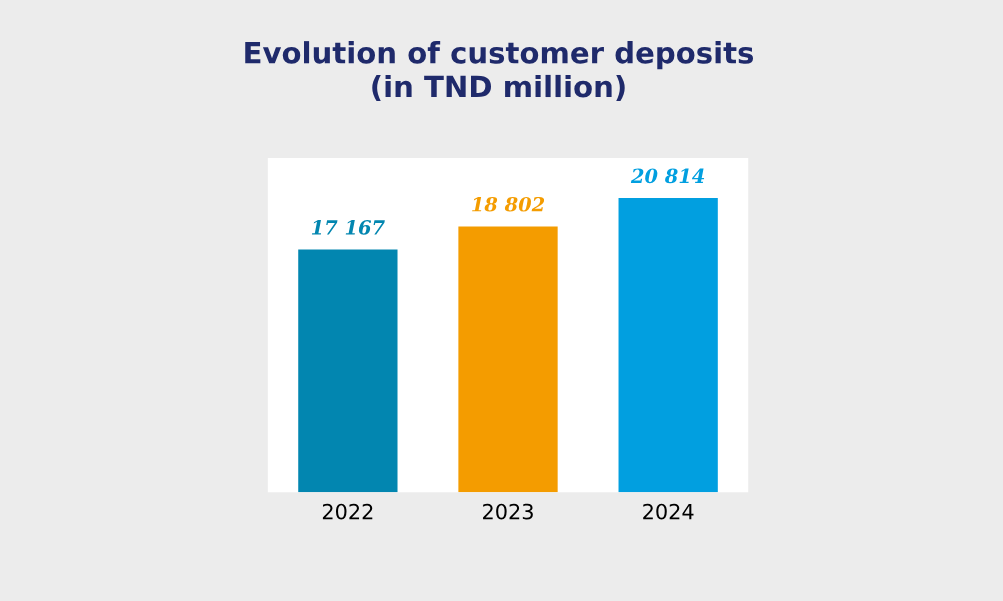 The height and width of the screenshot is (601, 1003). Describe the element at coordinates (667, 176) in the screenshot. I see `data-label: 20 814` at that location.